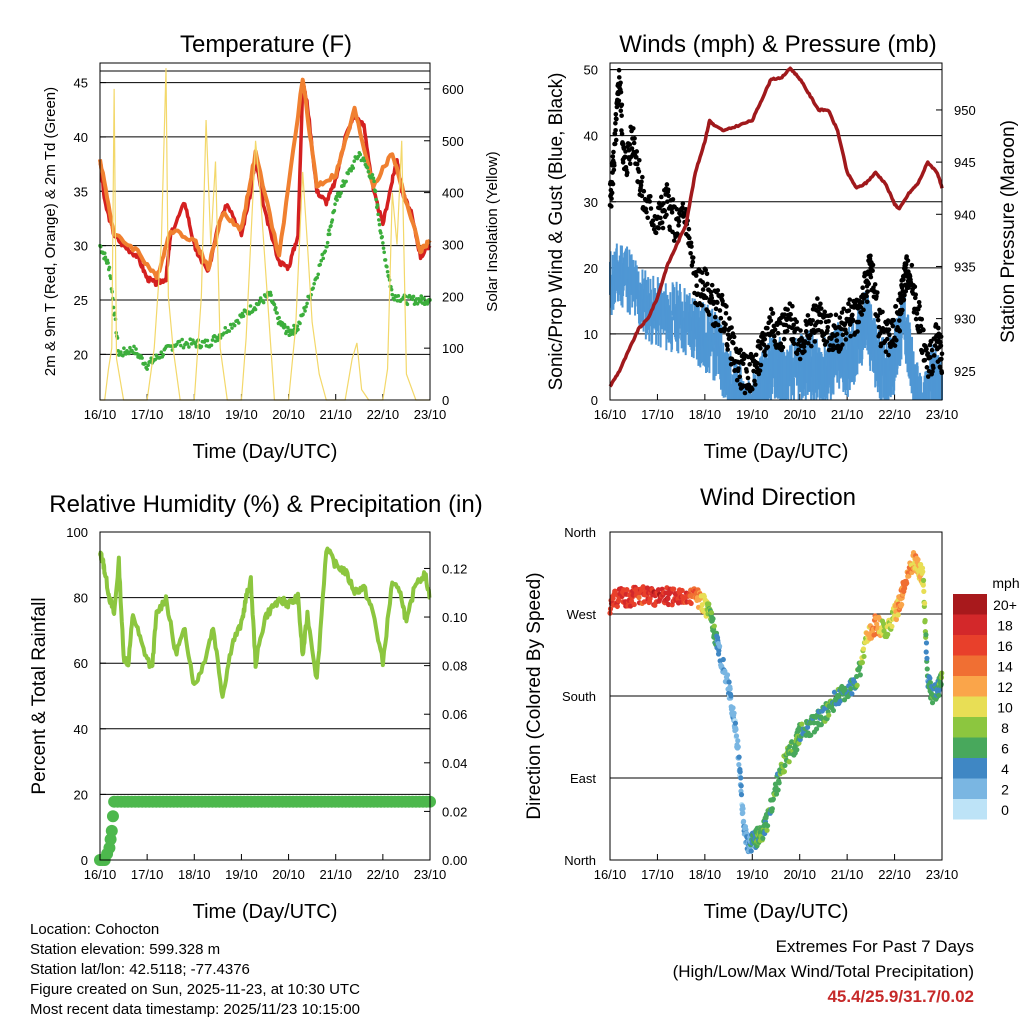  I want to click on x-tick-label-1-3: 19/10, so click(752, 414).